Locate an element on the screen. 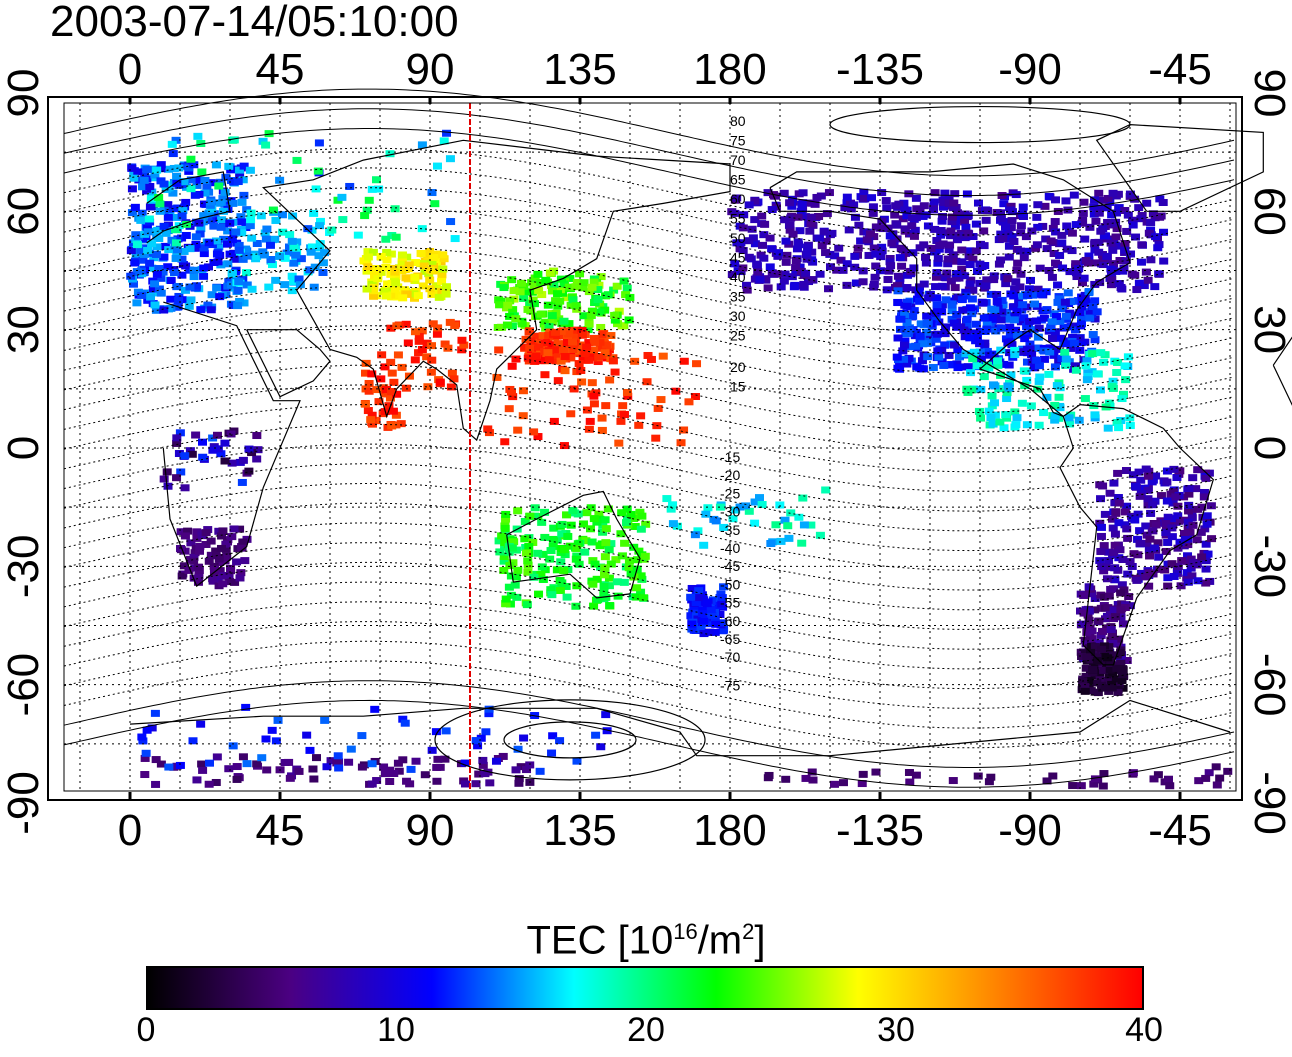  colorbar-tick-label: 40 is located at coordinates (1144, 1030).